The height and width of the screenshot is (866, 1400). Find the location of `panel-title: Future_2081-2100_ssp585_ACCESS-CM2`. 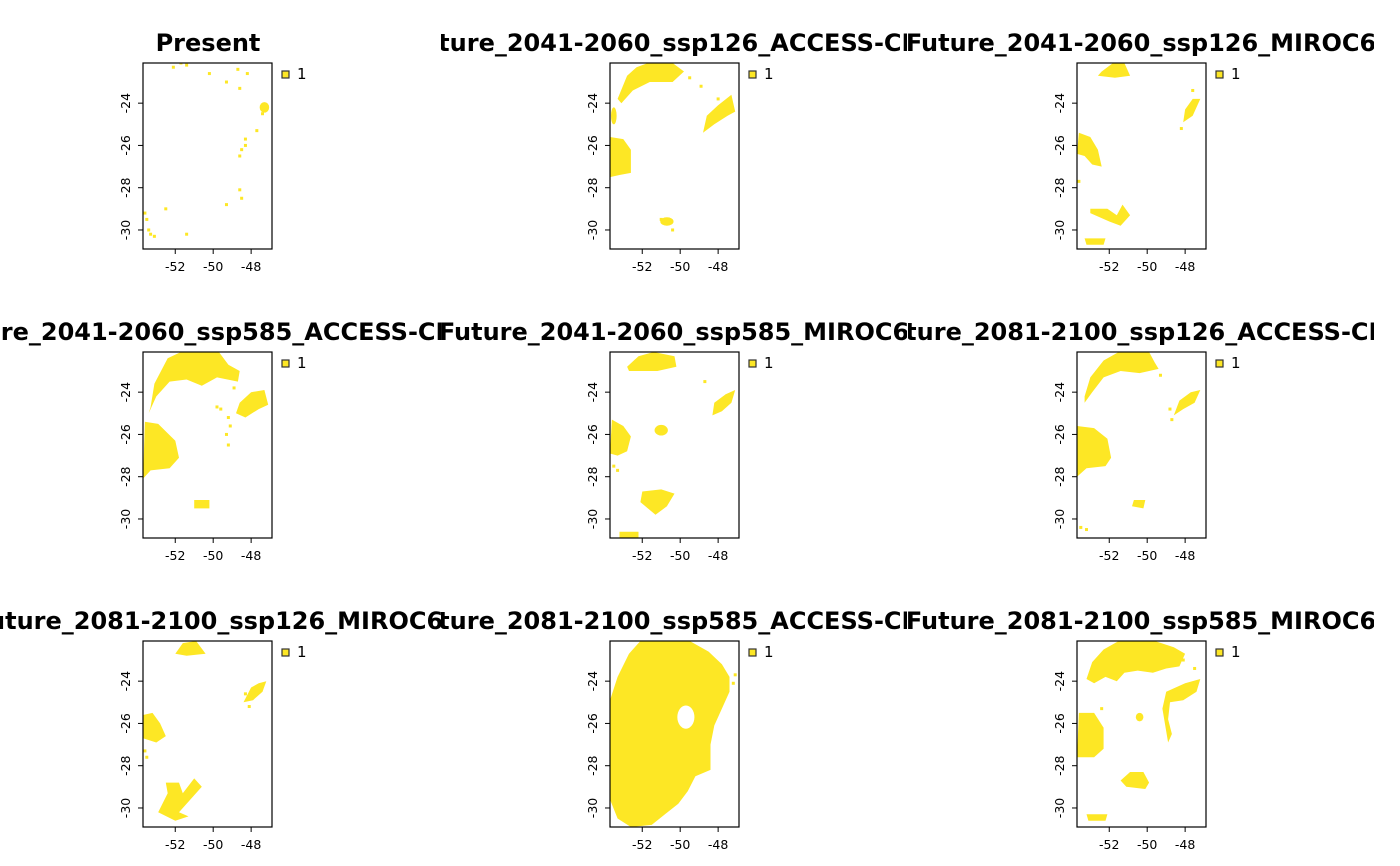

panel-title: Future_2081-2100_ssp585_ACCESS-CM2 is located at coordinates (674, 621).